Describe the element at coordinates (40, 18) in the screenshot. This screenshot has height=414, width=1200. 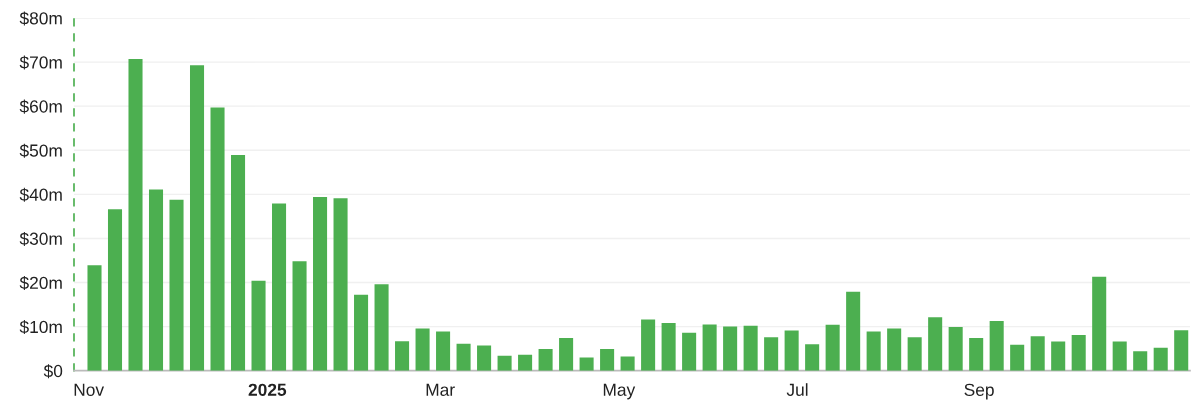
I see `y-tick-label: $80m` at that location.